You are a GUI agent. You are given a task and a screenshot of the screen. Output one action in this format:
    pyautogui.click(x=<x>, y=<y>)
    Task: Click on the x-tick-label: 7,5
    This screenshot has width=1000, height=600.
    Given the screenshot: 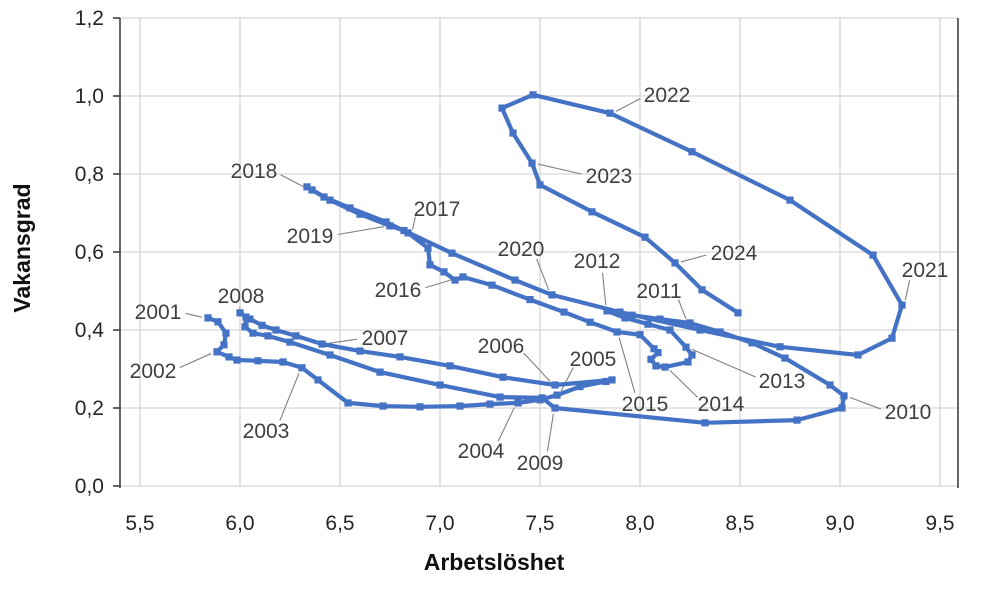 What is the action you would take?
    pyautogui.click(x=539, y=523)
    